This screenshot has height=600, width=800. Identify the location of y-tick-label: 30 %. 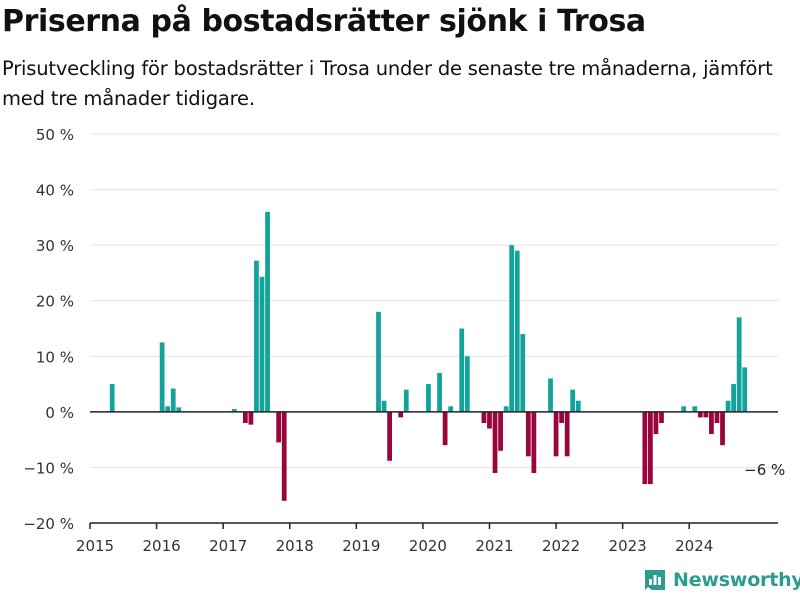
(55, 246).